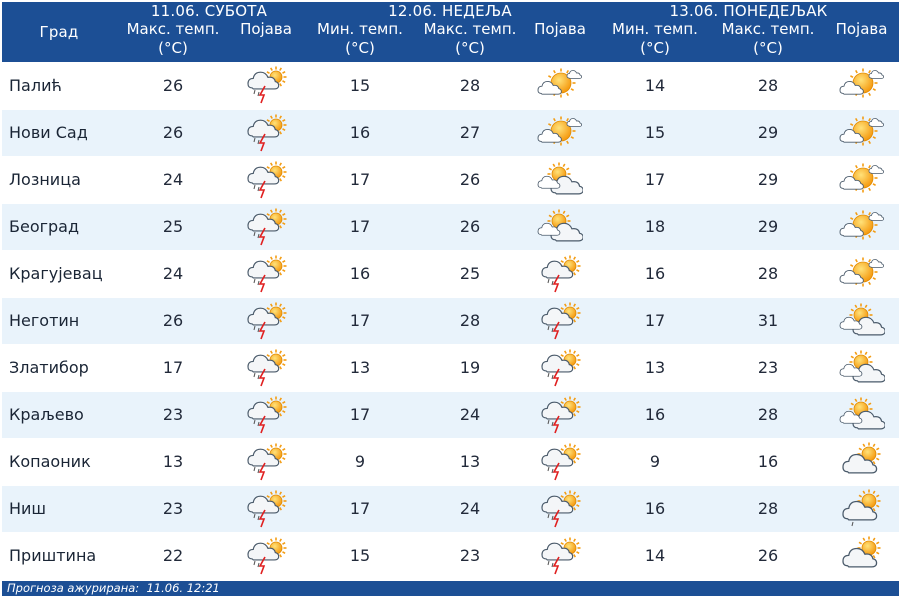 The image size is (900, 599). What do you see at coordinates (266, 41) in the screenshot?
I see `day1-phenomenon-header: Појава` at bounding box center [266, 41].